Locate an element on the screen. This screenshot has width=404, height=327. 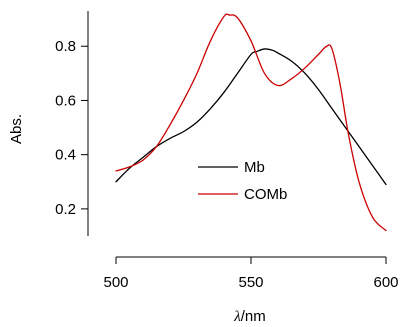
legend: Mb COMb is located at coordinates (242, 181).